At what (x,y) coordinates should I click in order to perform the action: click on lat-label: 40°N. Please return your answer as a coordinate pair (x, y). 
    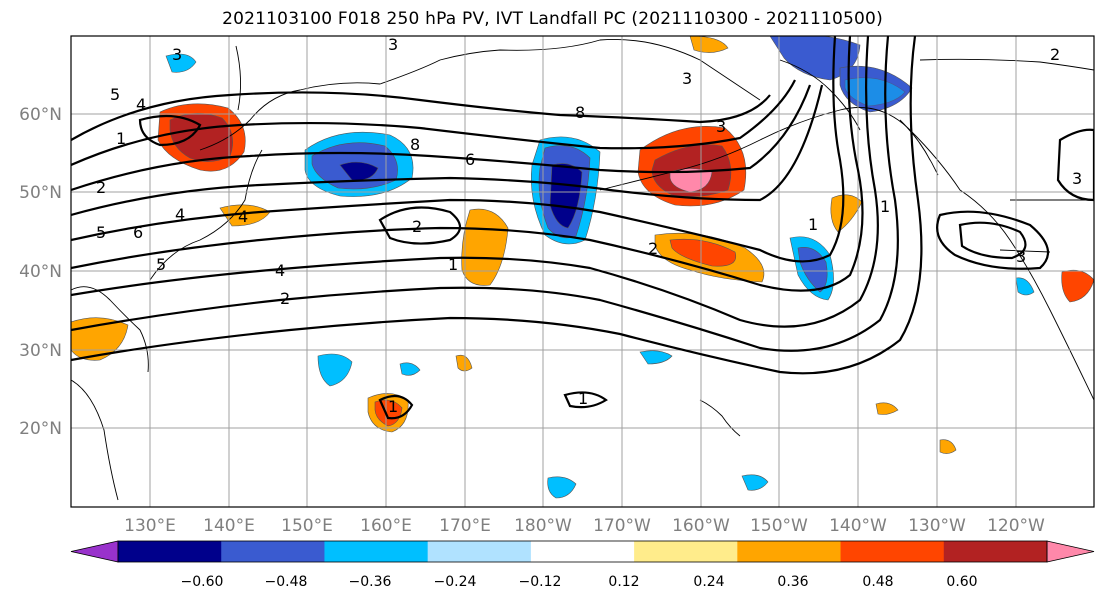
    Looking at the image, I should click on (40, 272).